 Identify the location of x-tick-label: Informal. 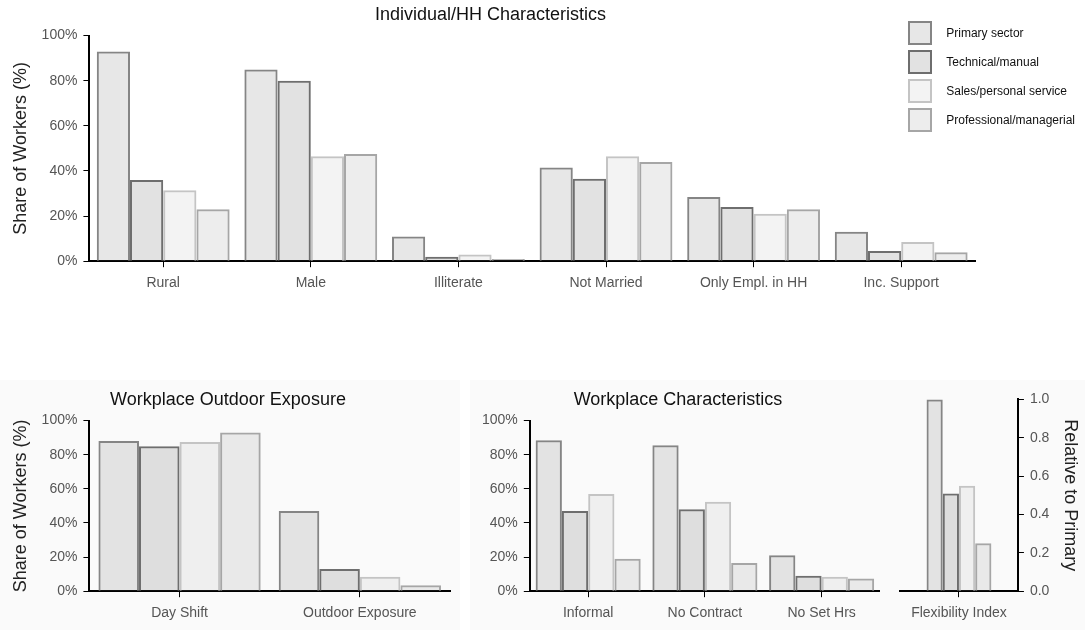
(588, 612).